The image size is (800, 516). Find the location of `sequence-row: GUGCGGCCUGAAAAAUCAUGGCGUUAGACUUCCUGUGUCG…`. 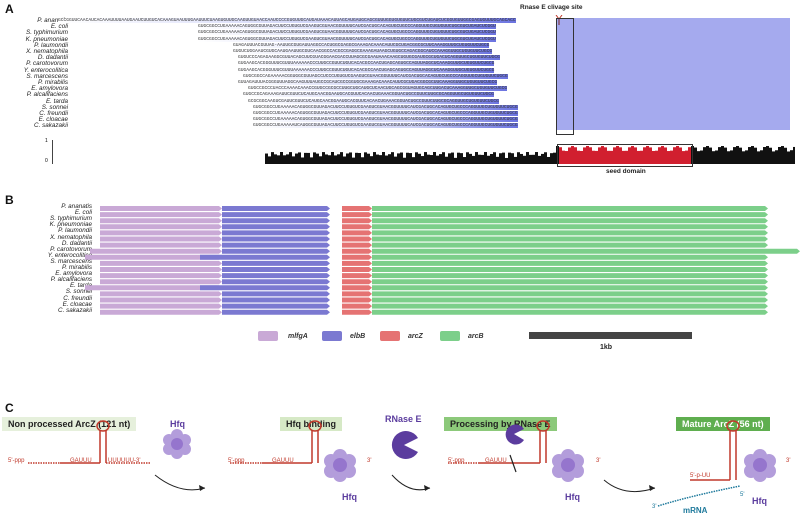

sequence-row: GUGCGGCCUGAAAAAUCAUGGCGUUAGACUUCCUGUGUCG… is located at coordinates (423, 126).